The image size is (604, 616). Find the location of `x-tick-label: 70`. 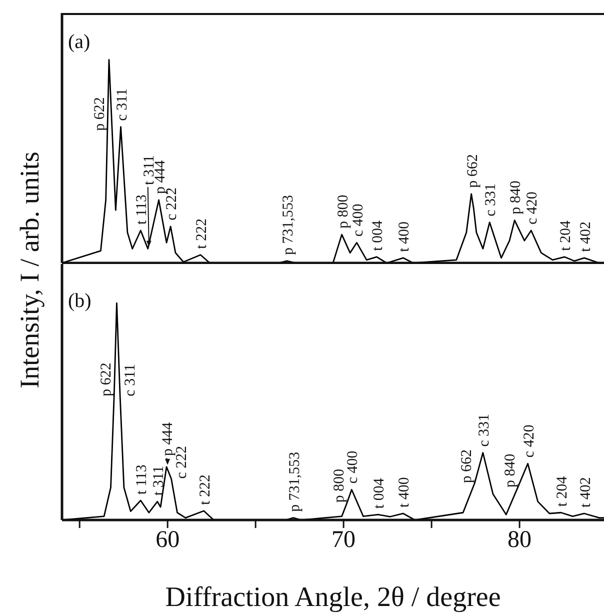

x-tick-label: 70 is located at coordinates (344, 540).